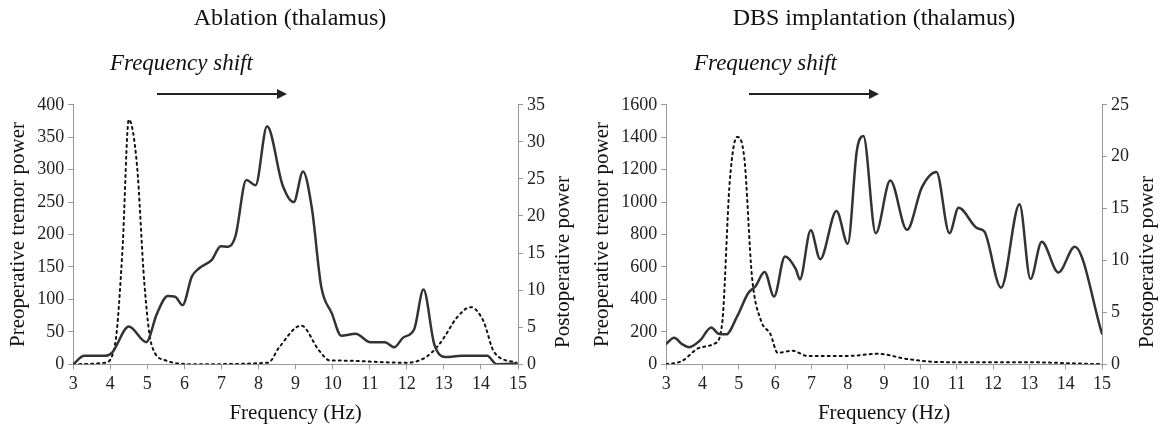 This screenshot has width=1167, height=432. What do you see at coordinates (55, 330) in the screenshot?
I see `y-tick-label: 50` at bounding box center [55, 330].